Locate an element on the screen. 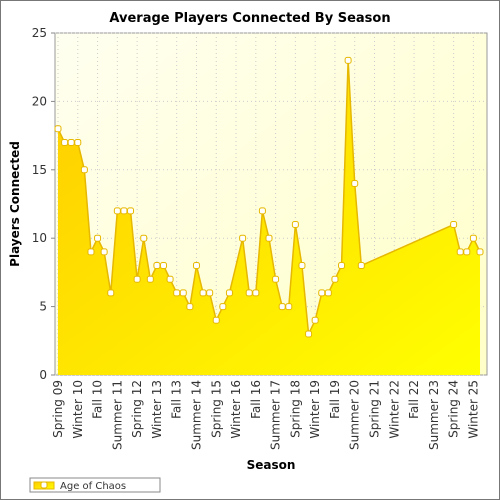 The image size is (500, 500). x-tick-label: Summer 17 is located at coordinates (276, 415).